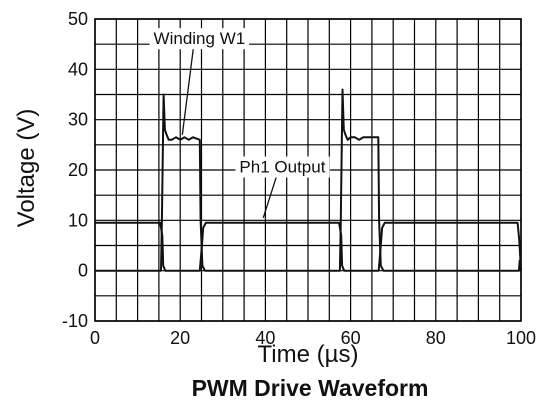 The height and width of the screenshot is (403, 544). What do you see at coordinates (180, 338) in the screenshot?
I see `x-tick-label: 20` at bounding box center [180, 338].